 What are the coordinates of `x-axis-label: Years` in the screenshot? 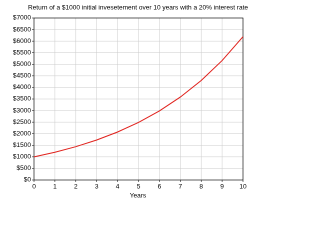 It's located at (138, 196).